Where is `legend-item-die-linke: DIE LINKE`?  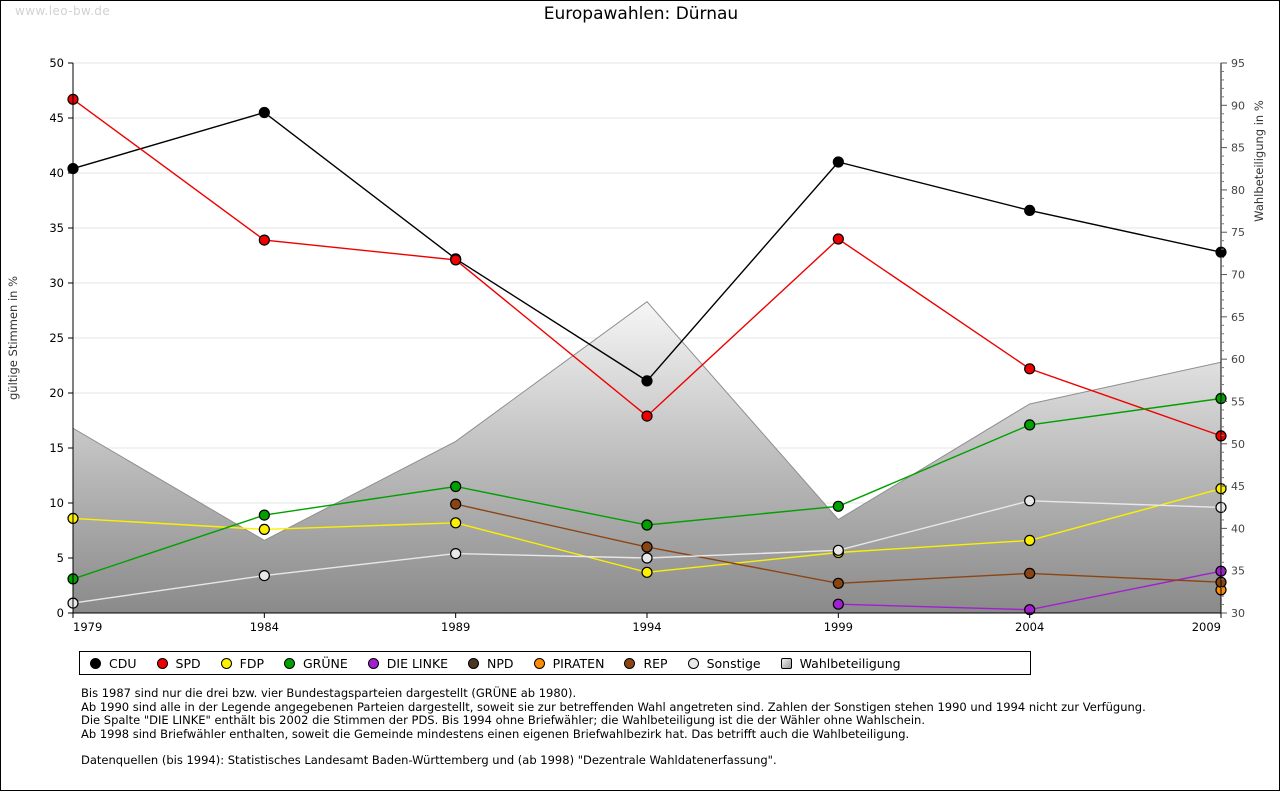 legend-item-die-linke: DIE LINKE is located at coordinates (408, 663).